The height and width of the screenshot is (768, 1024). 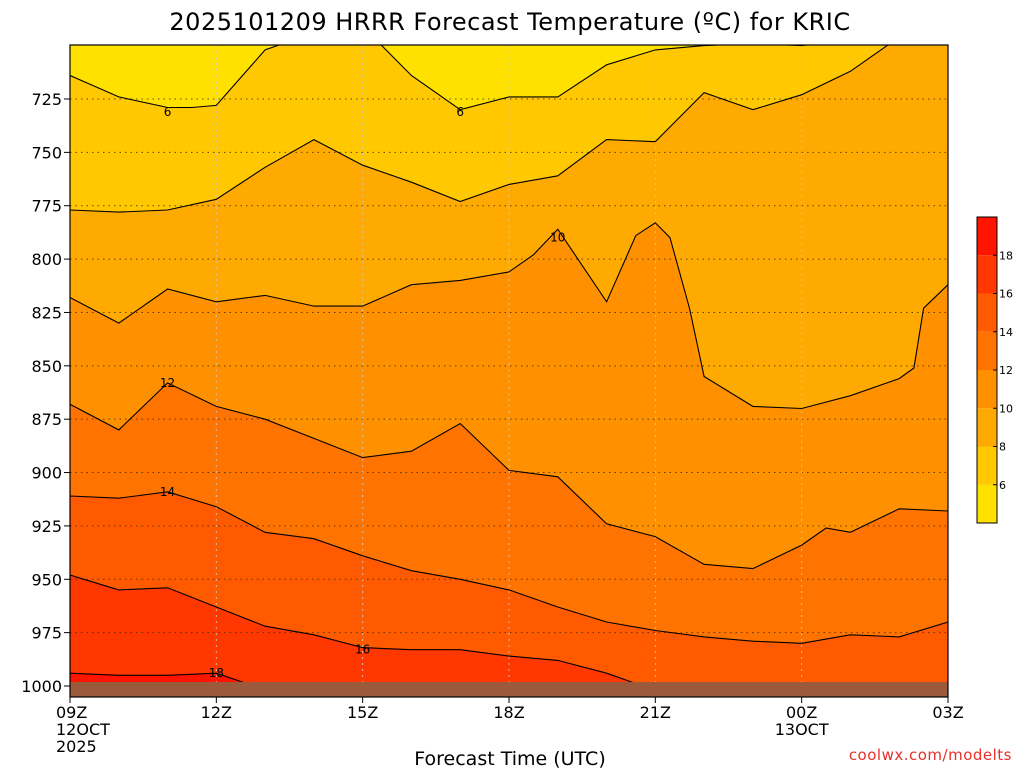 I want to click on y-tick-label-775: 775, so click(x=46, y=206).